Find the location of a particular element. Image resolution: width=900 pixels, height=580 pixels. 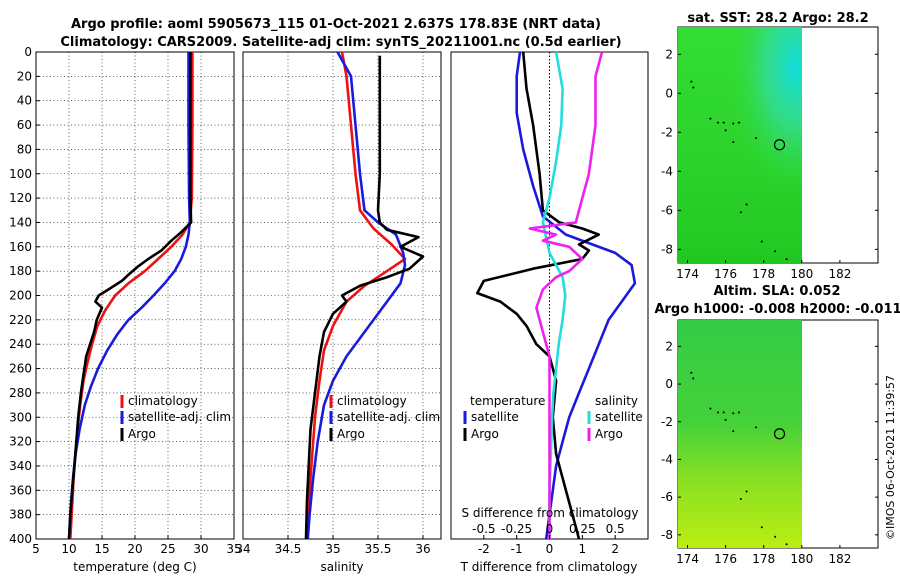

xtick-label: 0 is located at coordinates (550, 549).